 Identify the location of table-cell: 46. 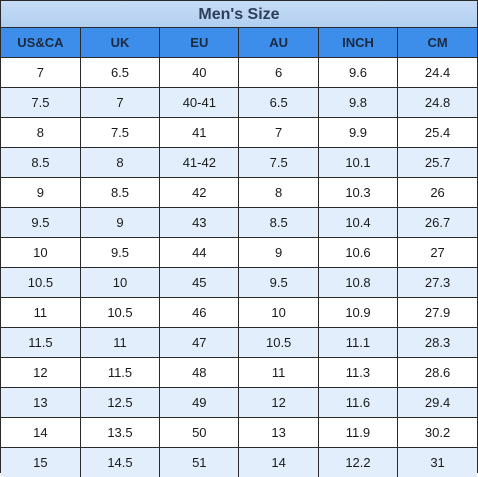
(199, 313).